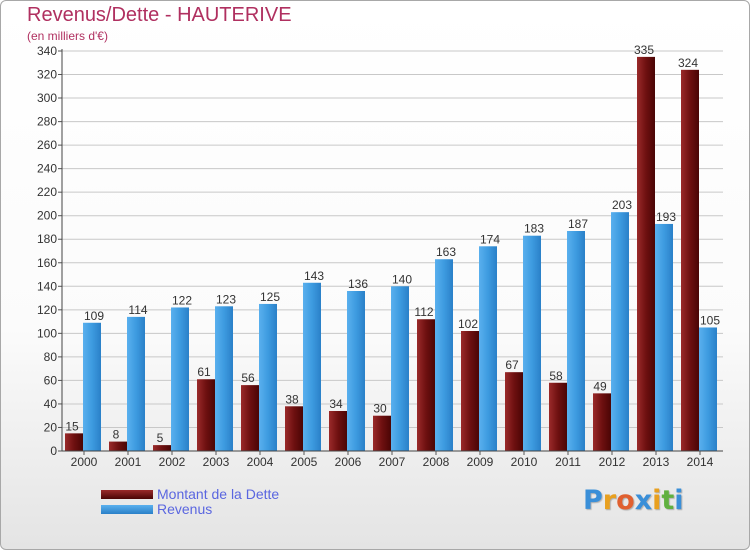 Image resolution: width=750 pixels, height=550 pixels. I want to click on data-label-revenue: 122, so click(182, 300).